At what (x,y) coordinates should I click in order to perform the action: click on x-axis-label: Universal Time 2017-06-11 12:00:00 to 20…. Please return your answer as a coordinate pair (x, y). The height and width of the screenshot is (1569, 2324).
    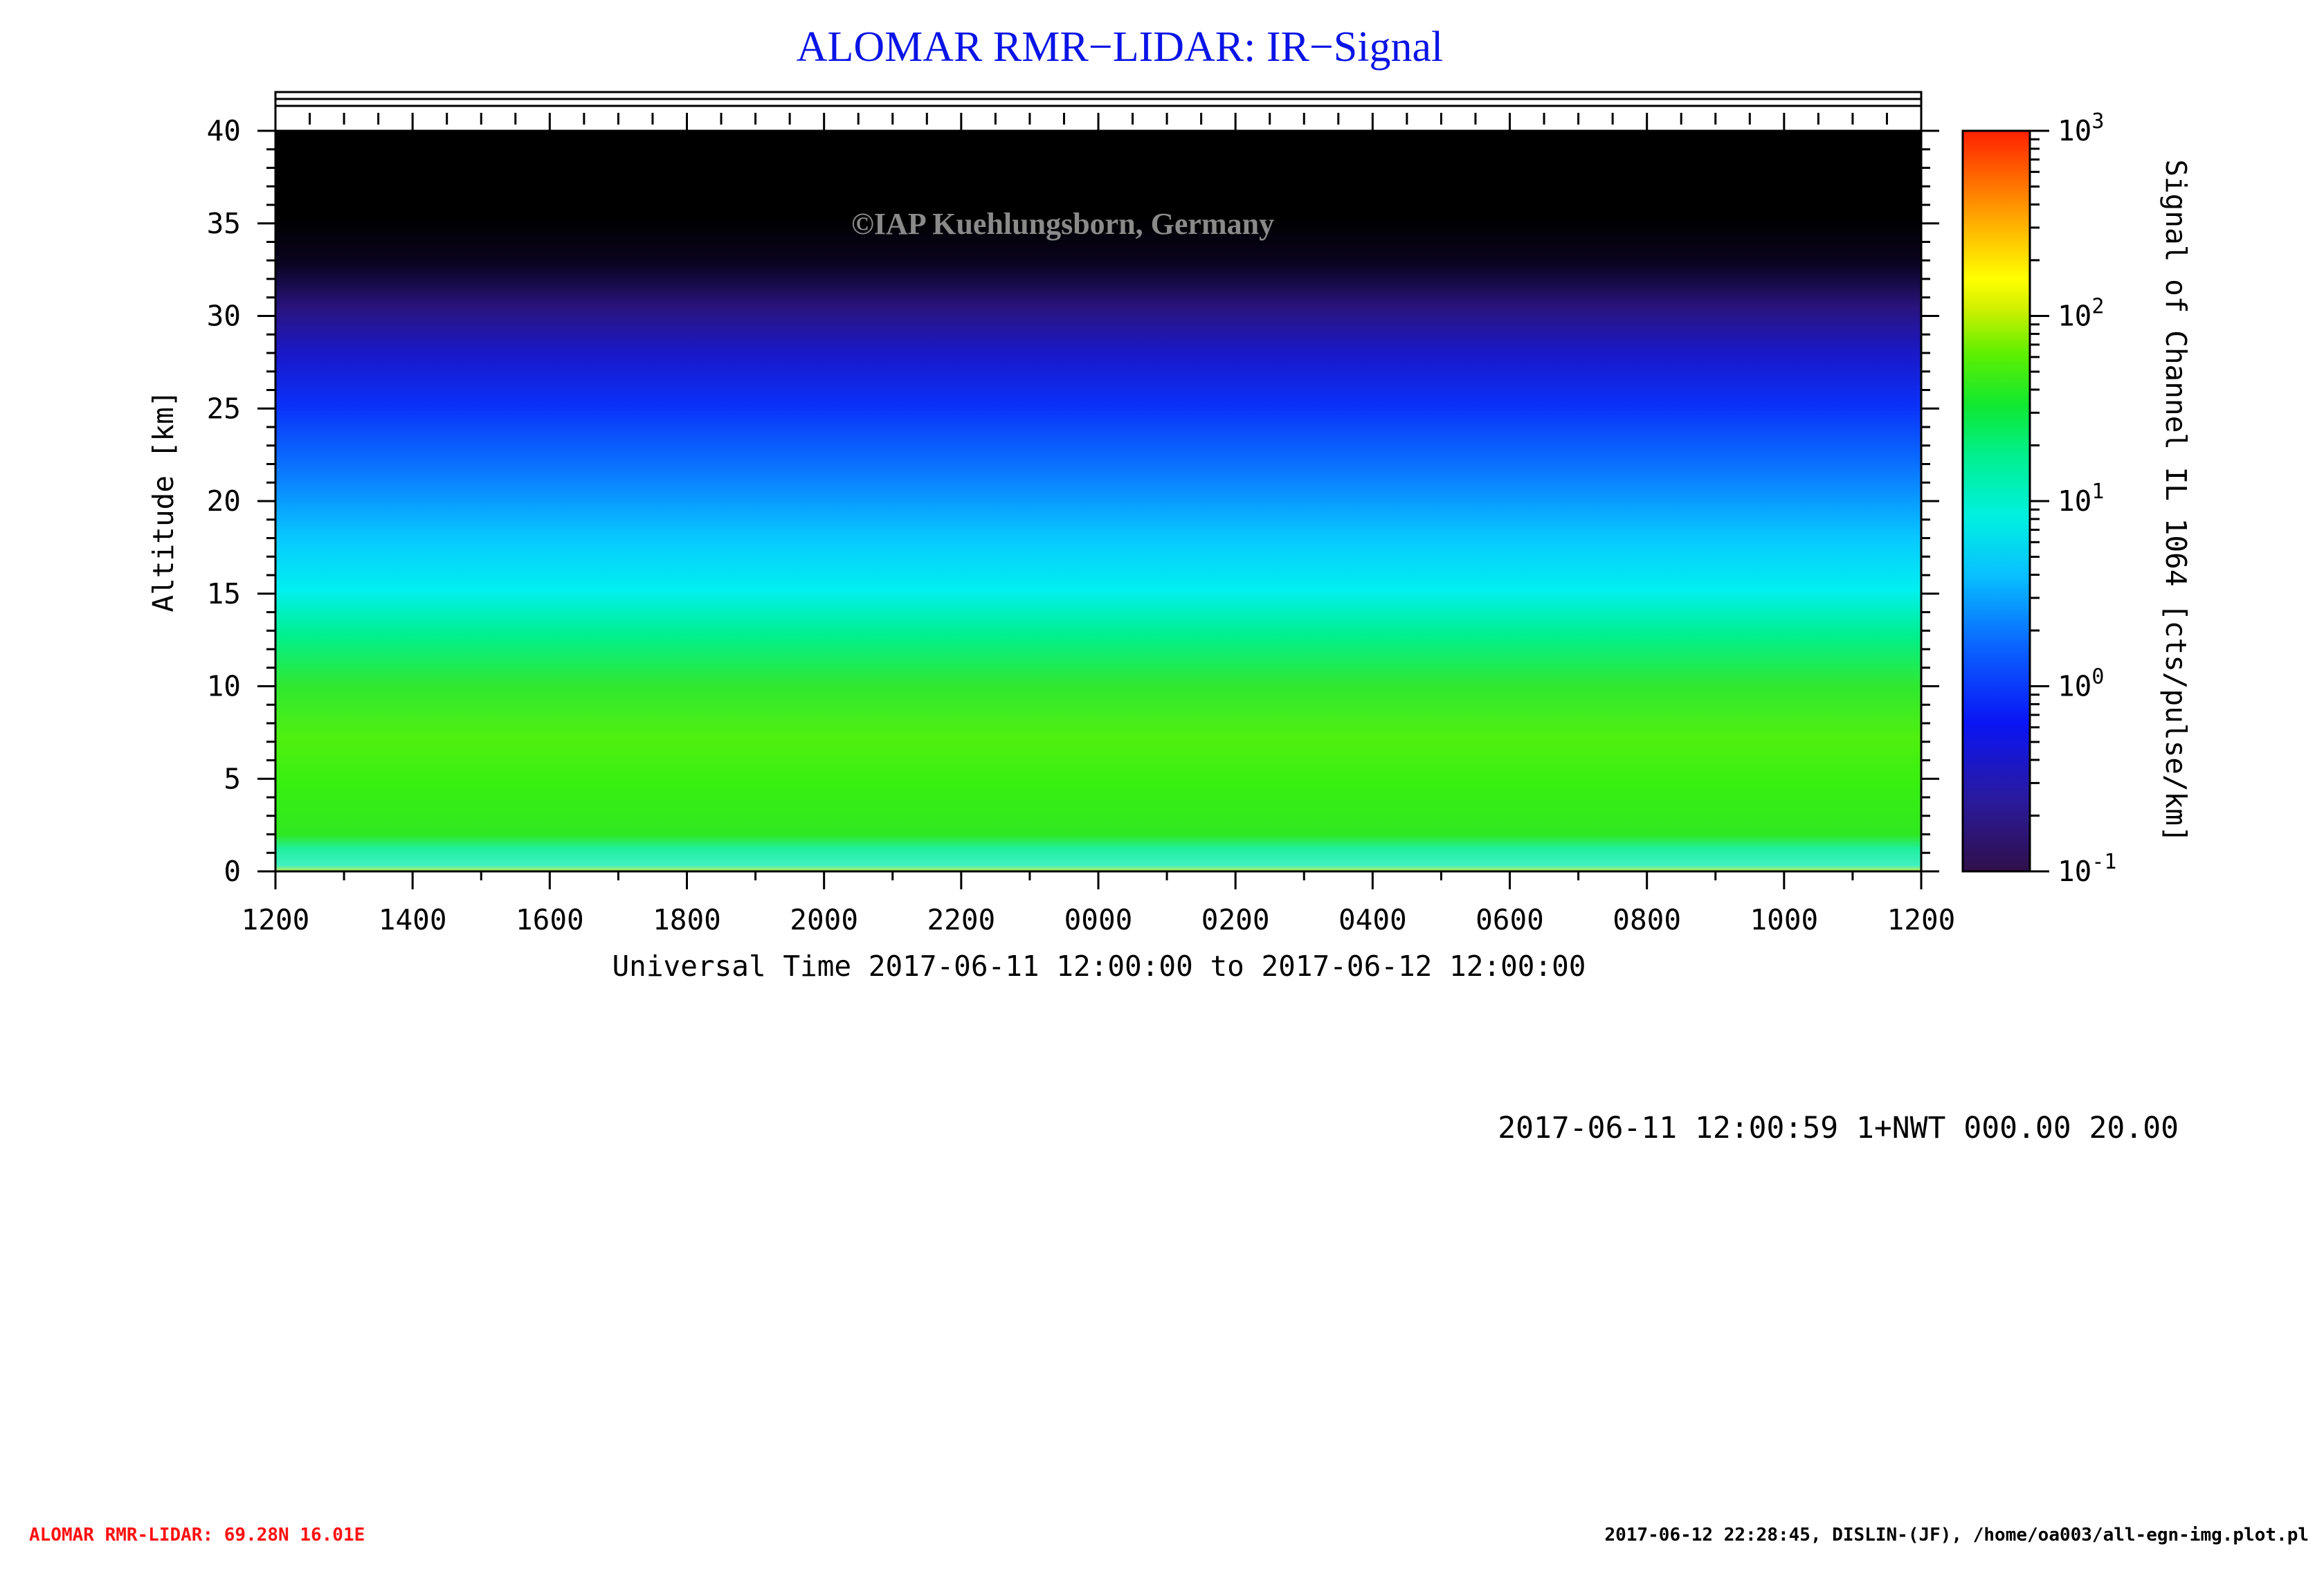
    Looking at the image, I should click on (1099, 966).